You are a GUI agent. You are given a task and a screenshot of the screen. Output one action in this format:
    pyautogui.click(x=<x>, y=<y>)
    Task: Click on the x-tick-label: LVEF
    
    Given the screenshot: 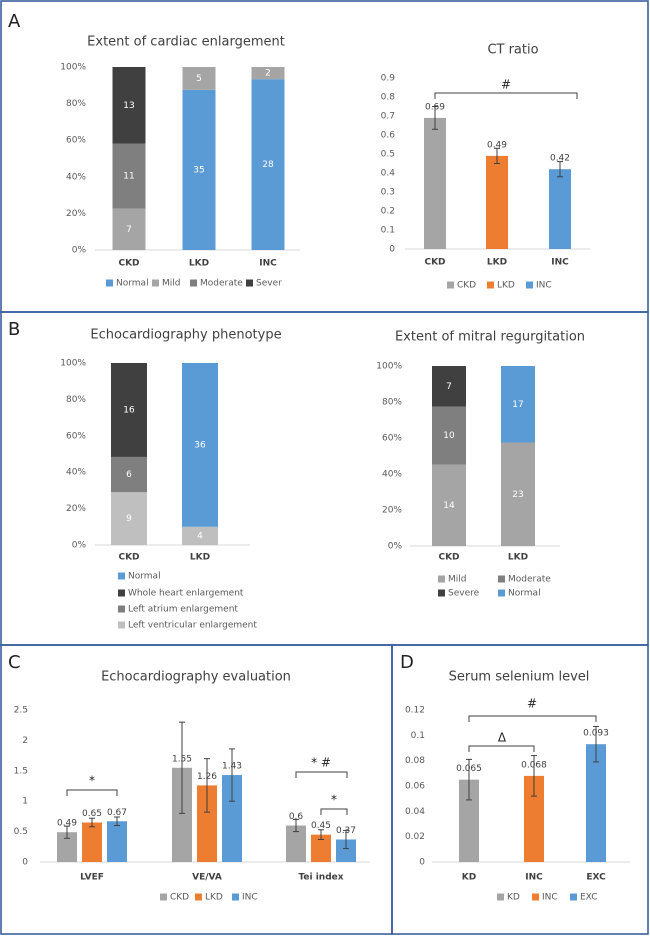 What is the action you would take?
    pyautogui.click(x=92, y=878)
    